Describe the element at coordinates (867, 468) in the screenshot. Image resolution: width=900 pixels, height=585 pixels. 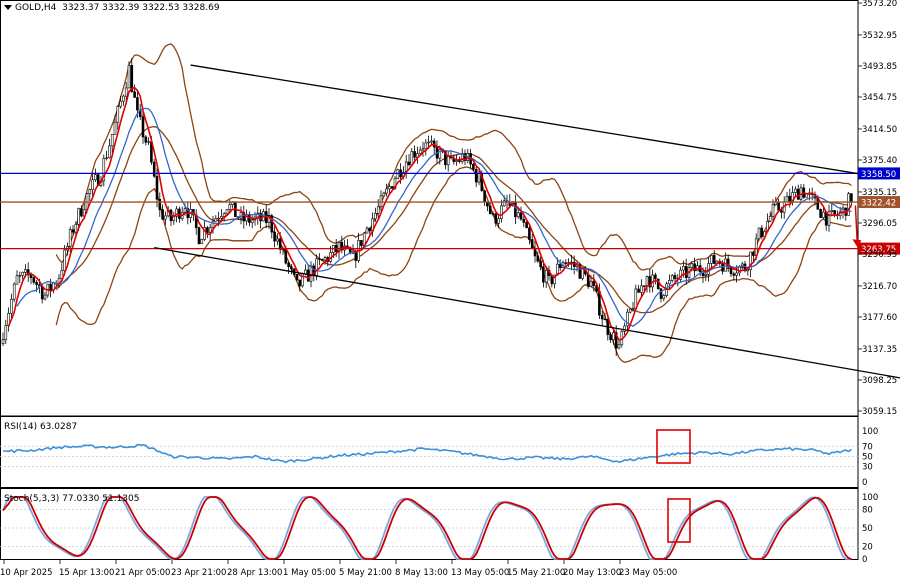
I see `rsi-tick-label: 30` at that location.